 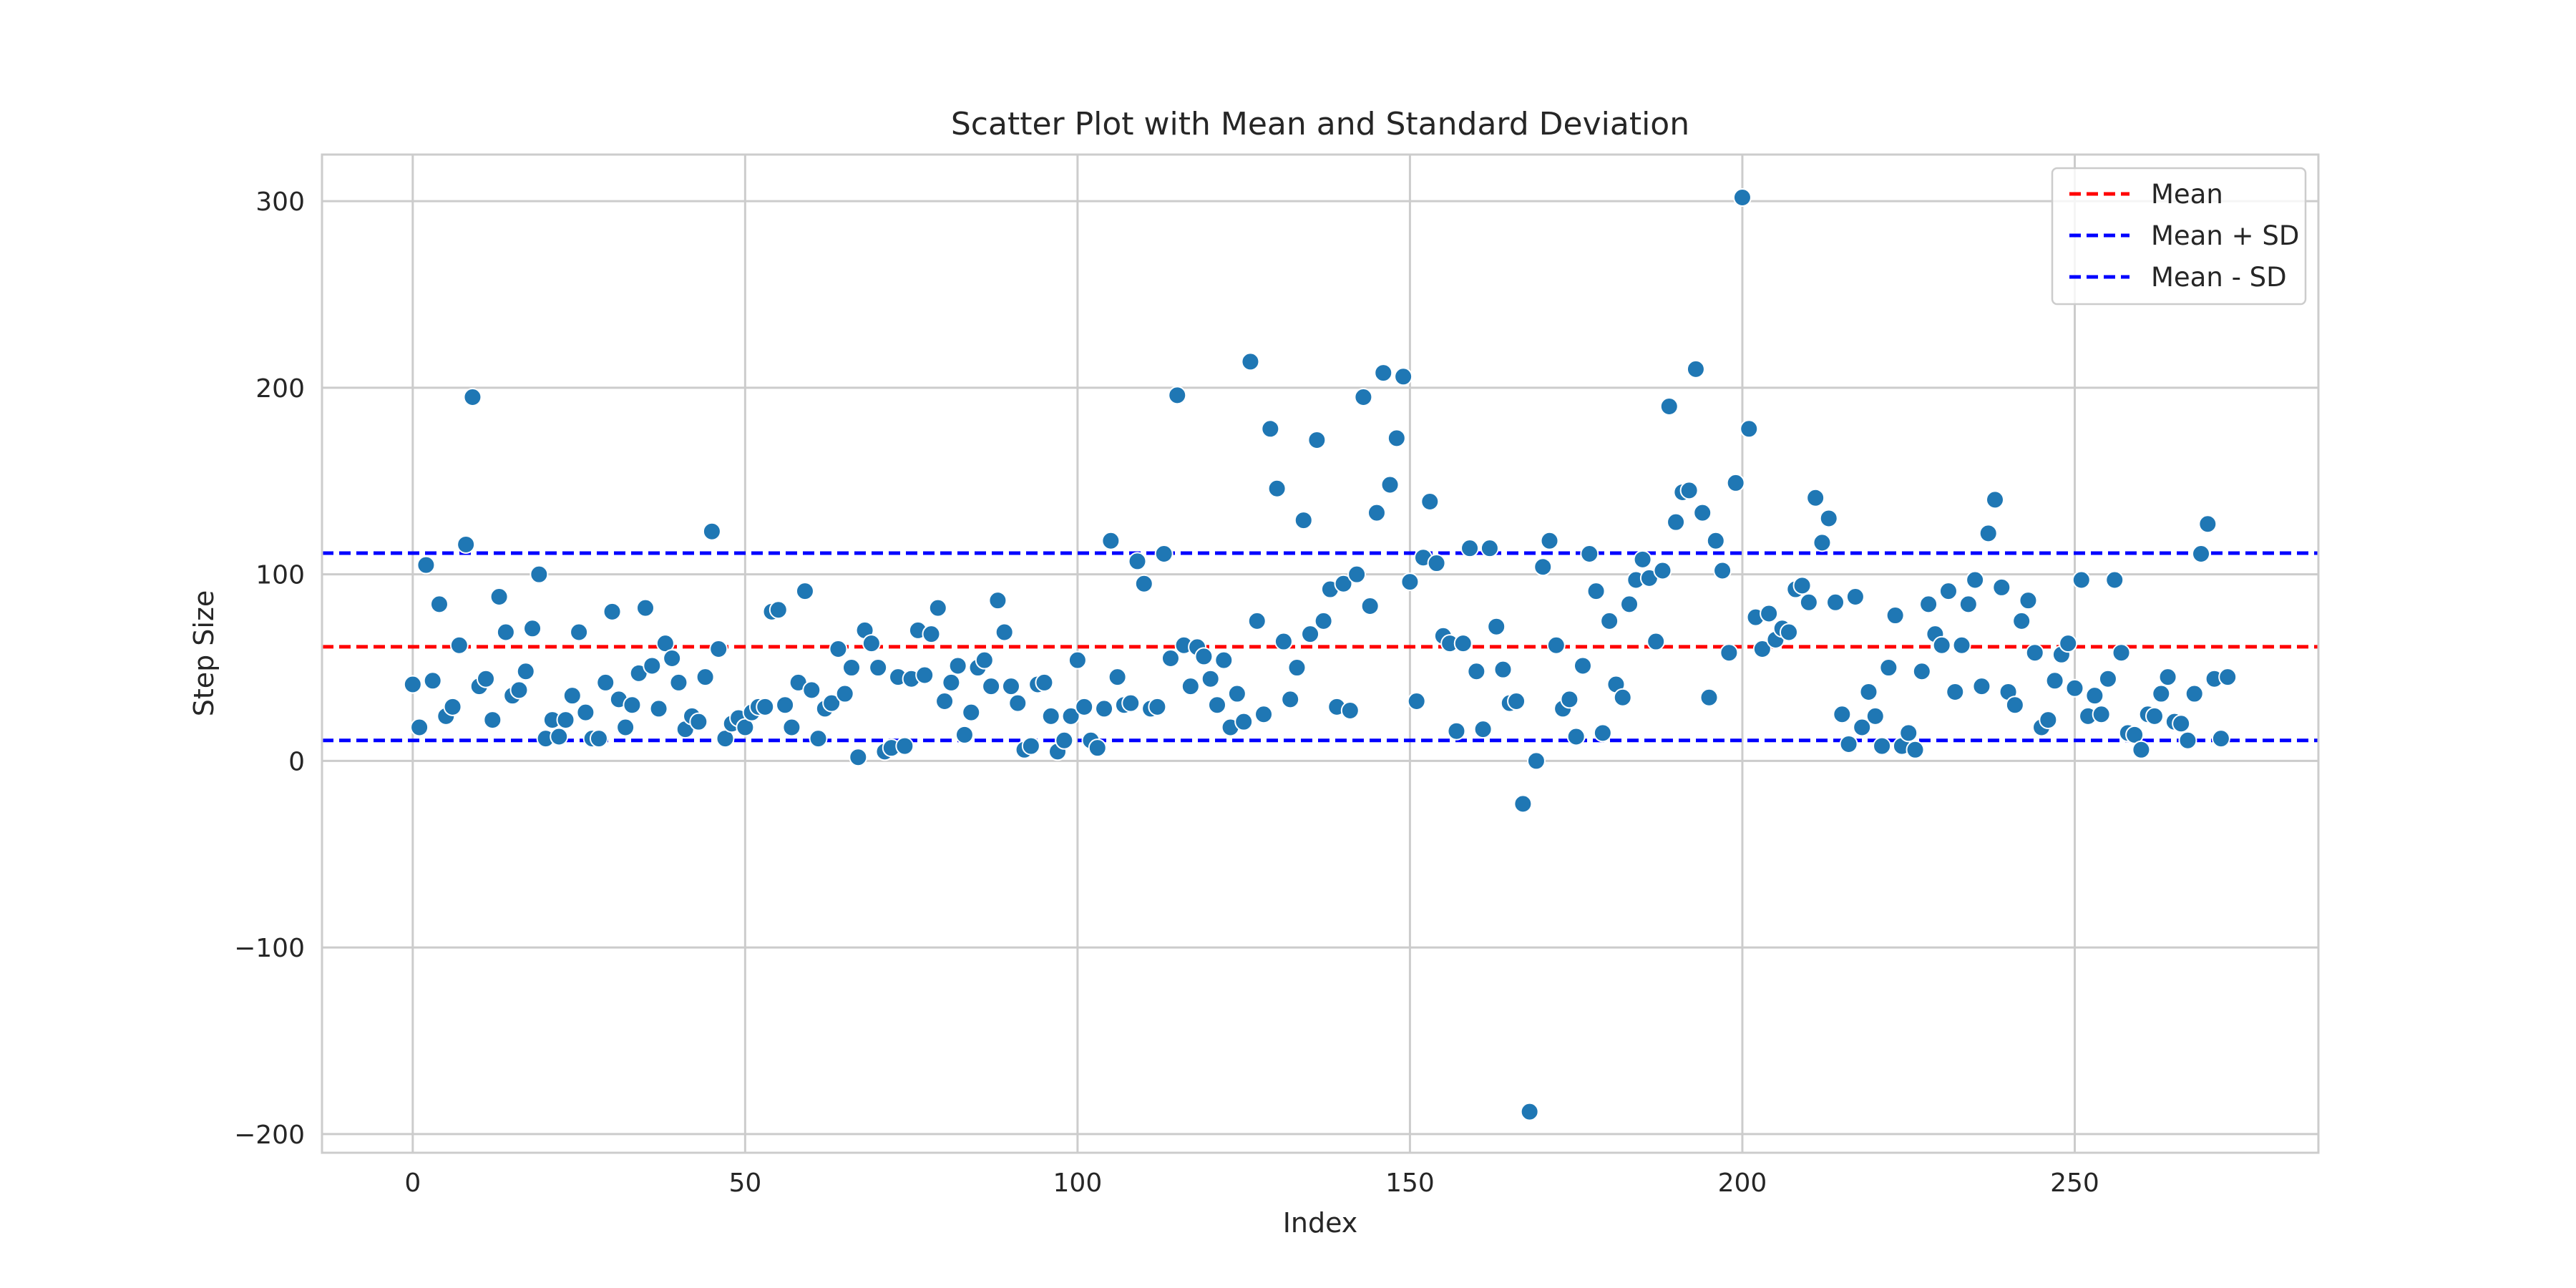 What do you see at coordinates (204, 653) in the screenshot?
I see `y-axis-title: Step Size` at bounding box center [204, 653].